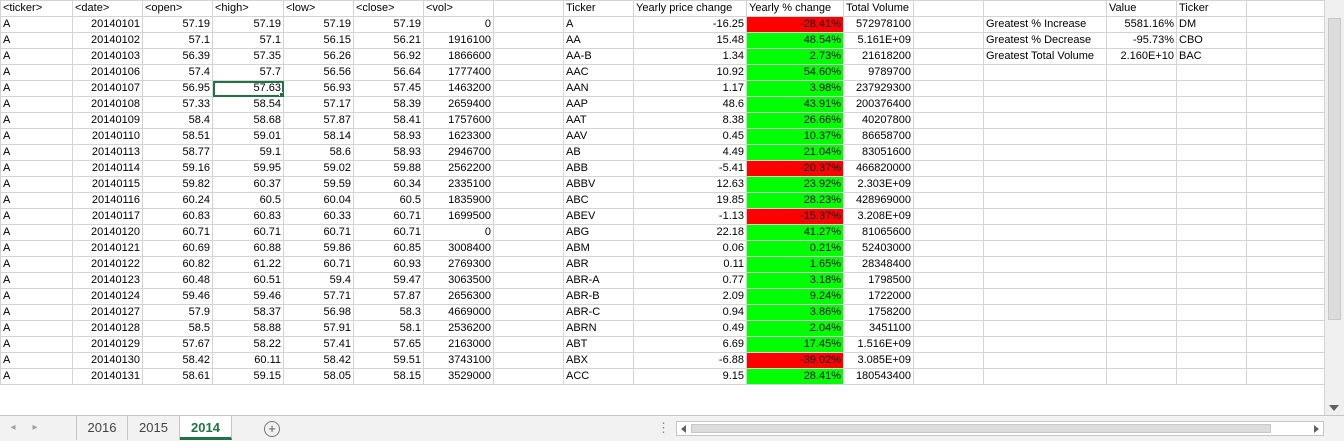 The width and height of the screenshot is (1344, 441). What do you see at coordinates (598, 8) in the screenshot?
I see `column-header-cell: Ticker` at bounding box center [598, 8].